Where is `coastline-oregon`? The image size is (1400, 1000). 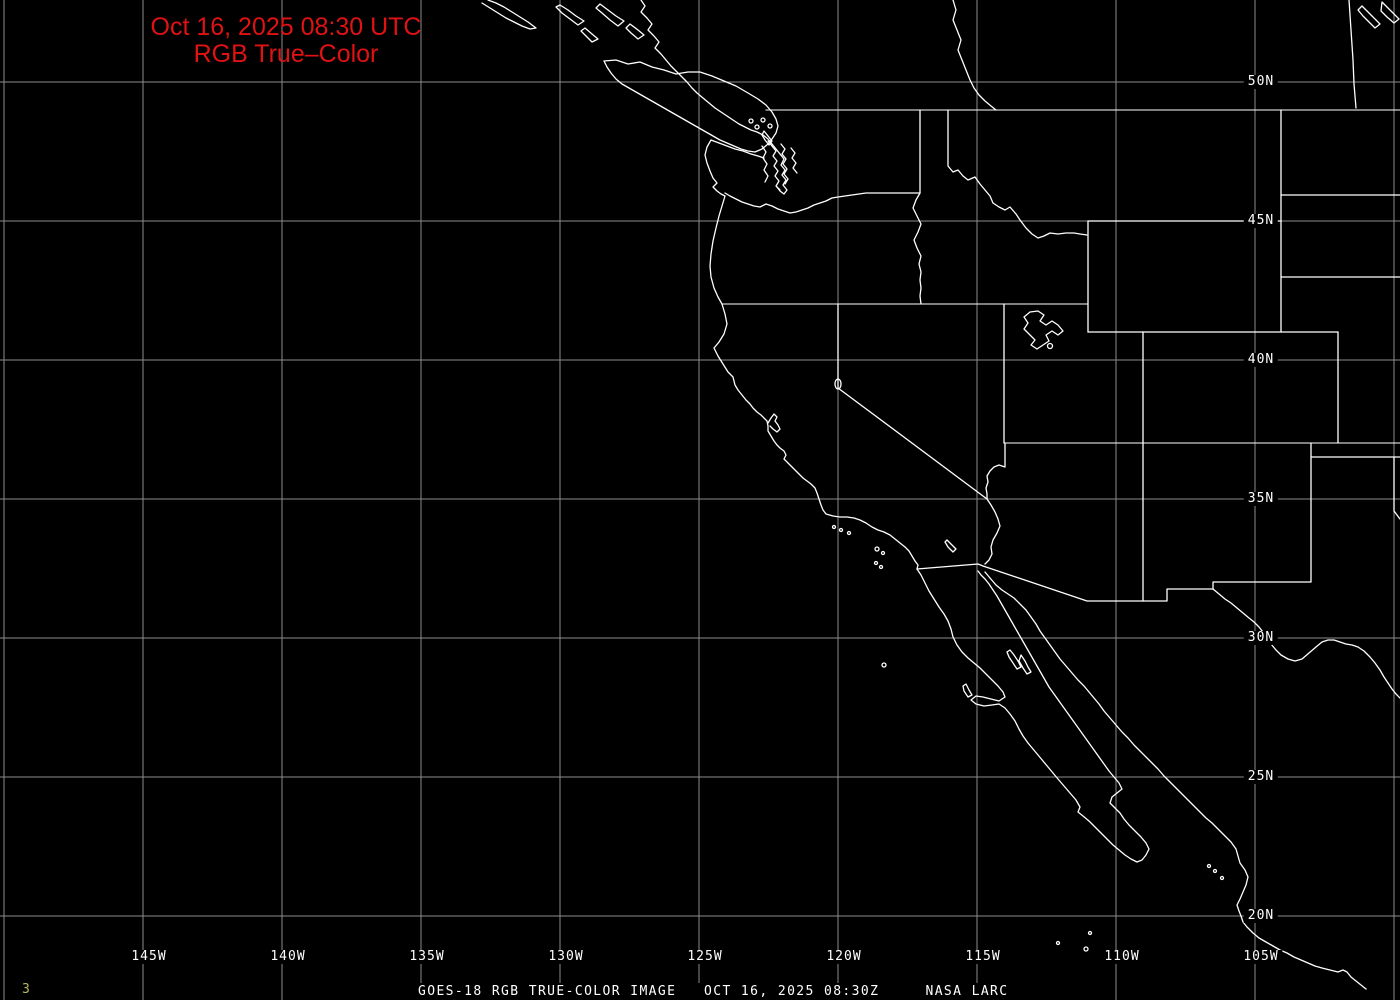
coastline-oregon is located at coordinates (717, 250).